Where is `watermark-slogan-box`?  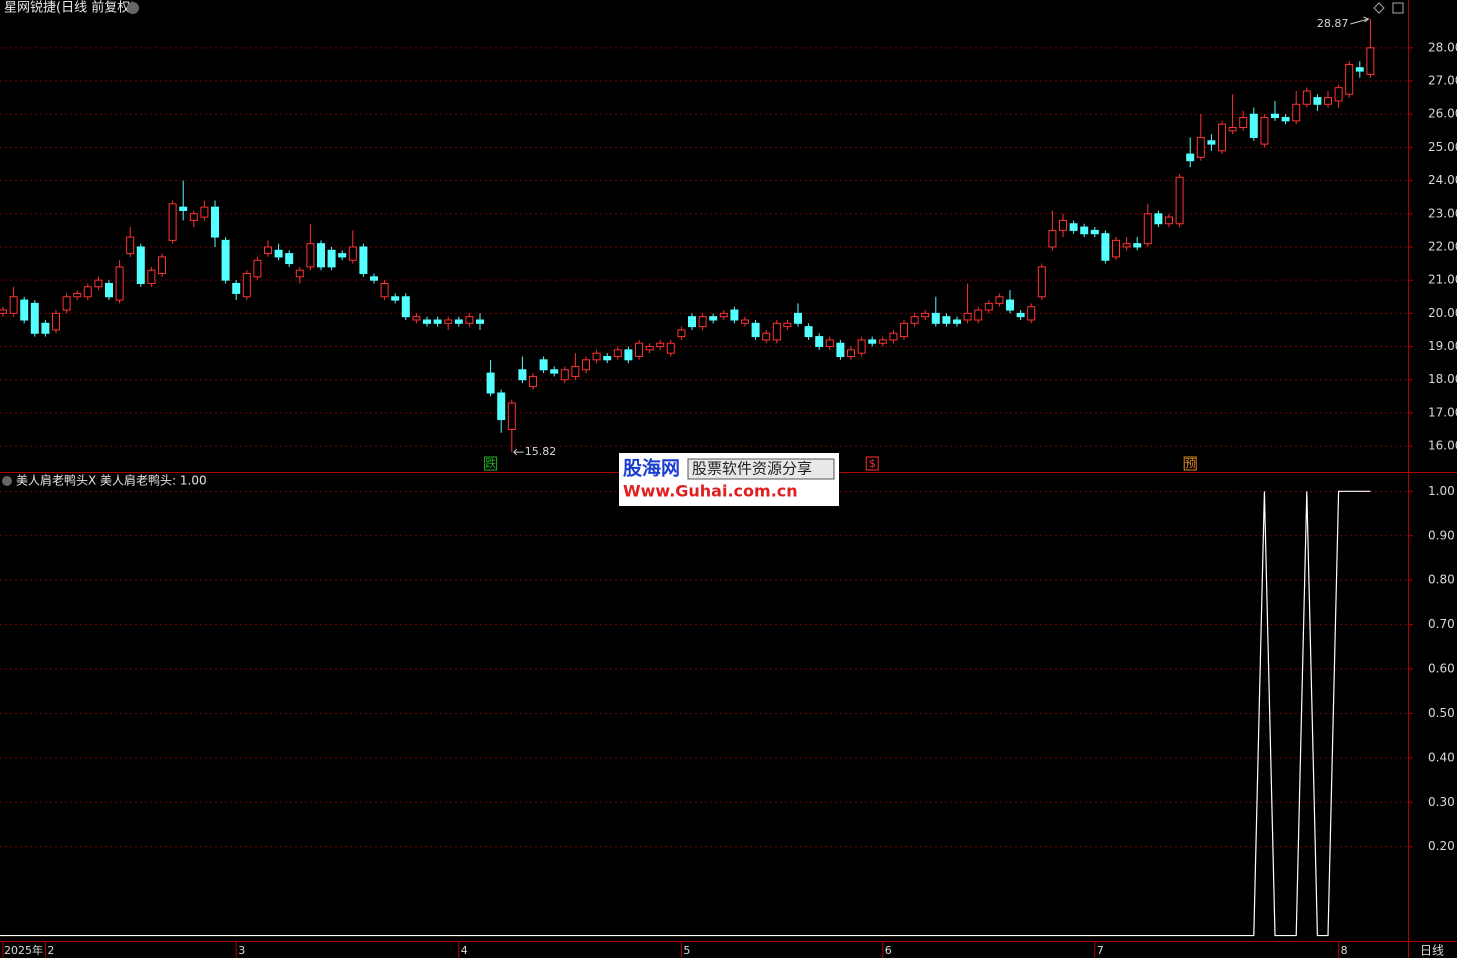
watermark-slogan-box is located at coordinates (761, 469).